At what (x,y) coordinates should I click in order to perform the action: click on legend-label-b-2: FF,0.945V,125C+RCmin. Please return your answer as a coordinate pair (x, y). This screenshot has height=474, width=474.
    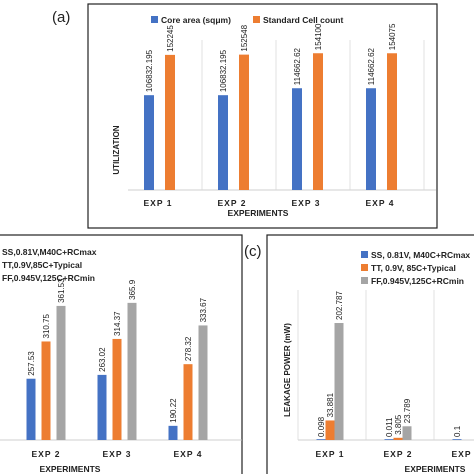
    Looking at the image, I should click on (48, 278).